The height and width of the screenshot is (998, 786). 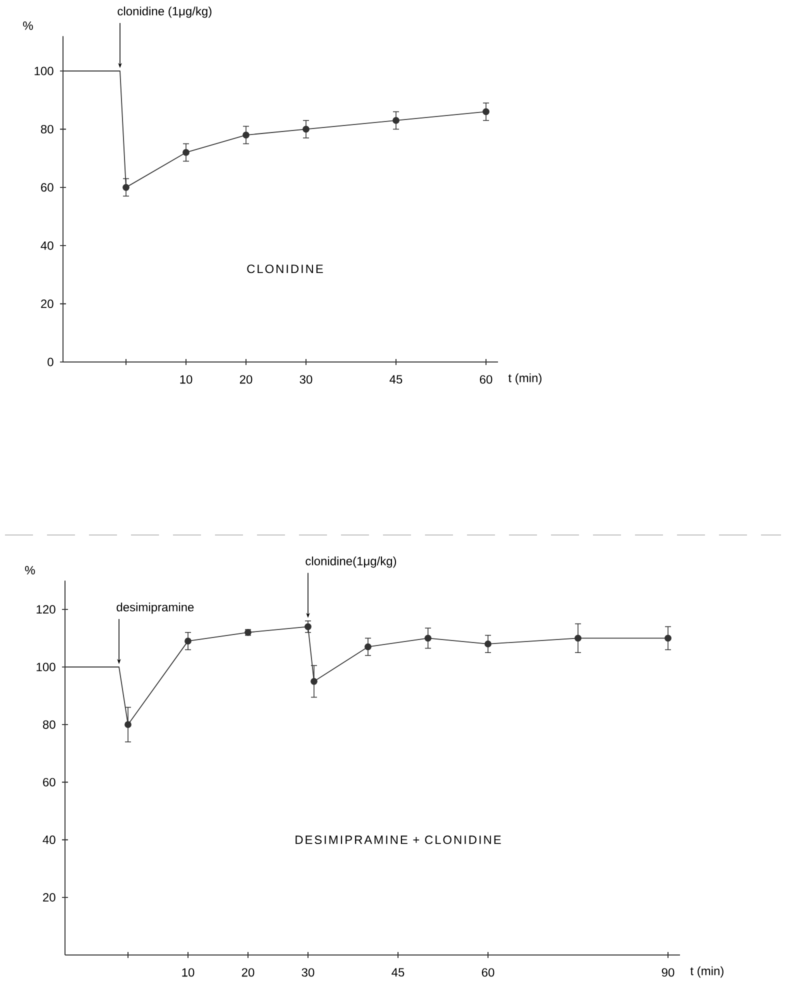 What do you see at coordinates (351, 562) in the screenshot?
I see `annotation: clonidine(1μg/kg)` at bounding box center [351, 562].